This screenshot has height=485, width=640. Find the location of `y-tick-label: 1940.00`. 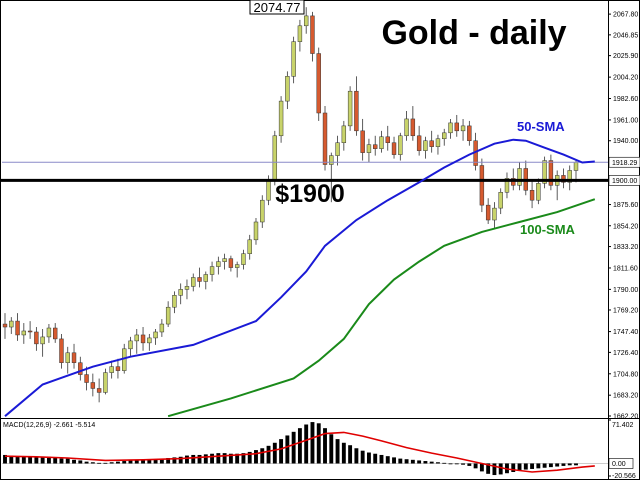

y-tick-label: 1940.00 is located at coordinates (625, 141).